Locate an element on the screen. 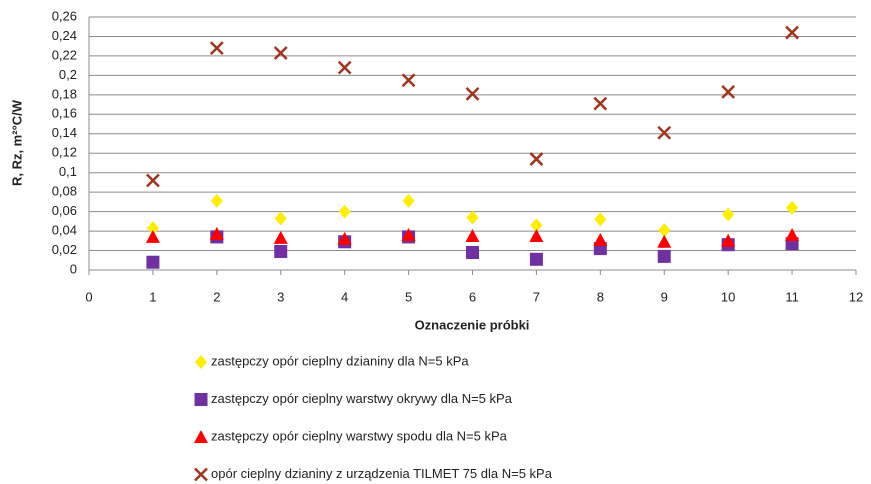 Image resolution: width=871 pixels, height=484 pixels. y-tick-label: 0,02 is located at coordinates (64, 249).